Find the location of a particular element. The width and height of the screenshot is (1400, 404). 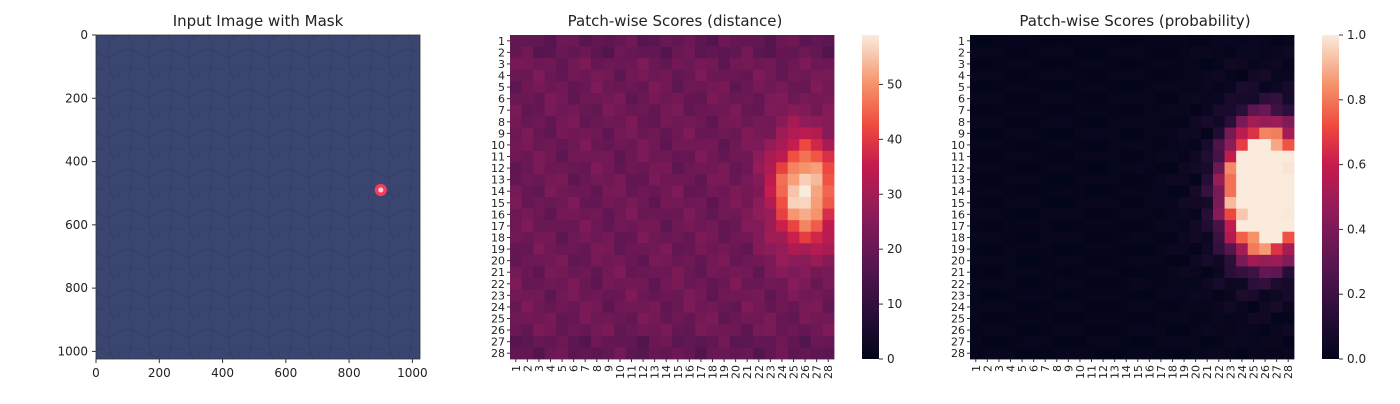

x-tick-label: 6 is located at coordinates (574, 368).